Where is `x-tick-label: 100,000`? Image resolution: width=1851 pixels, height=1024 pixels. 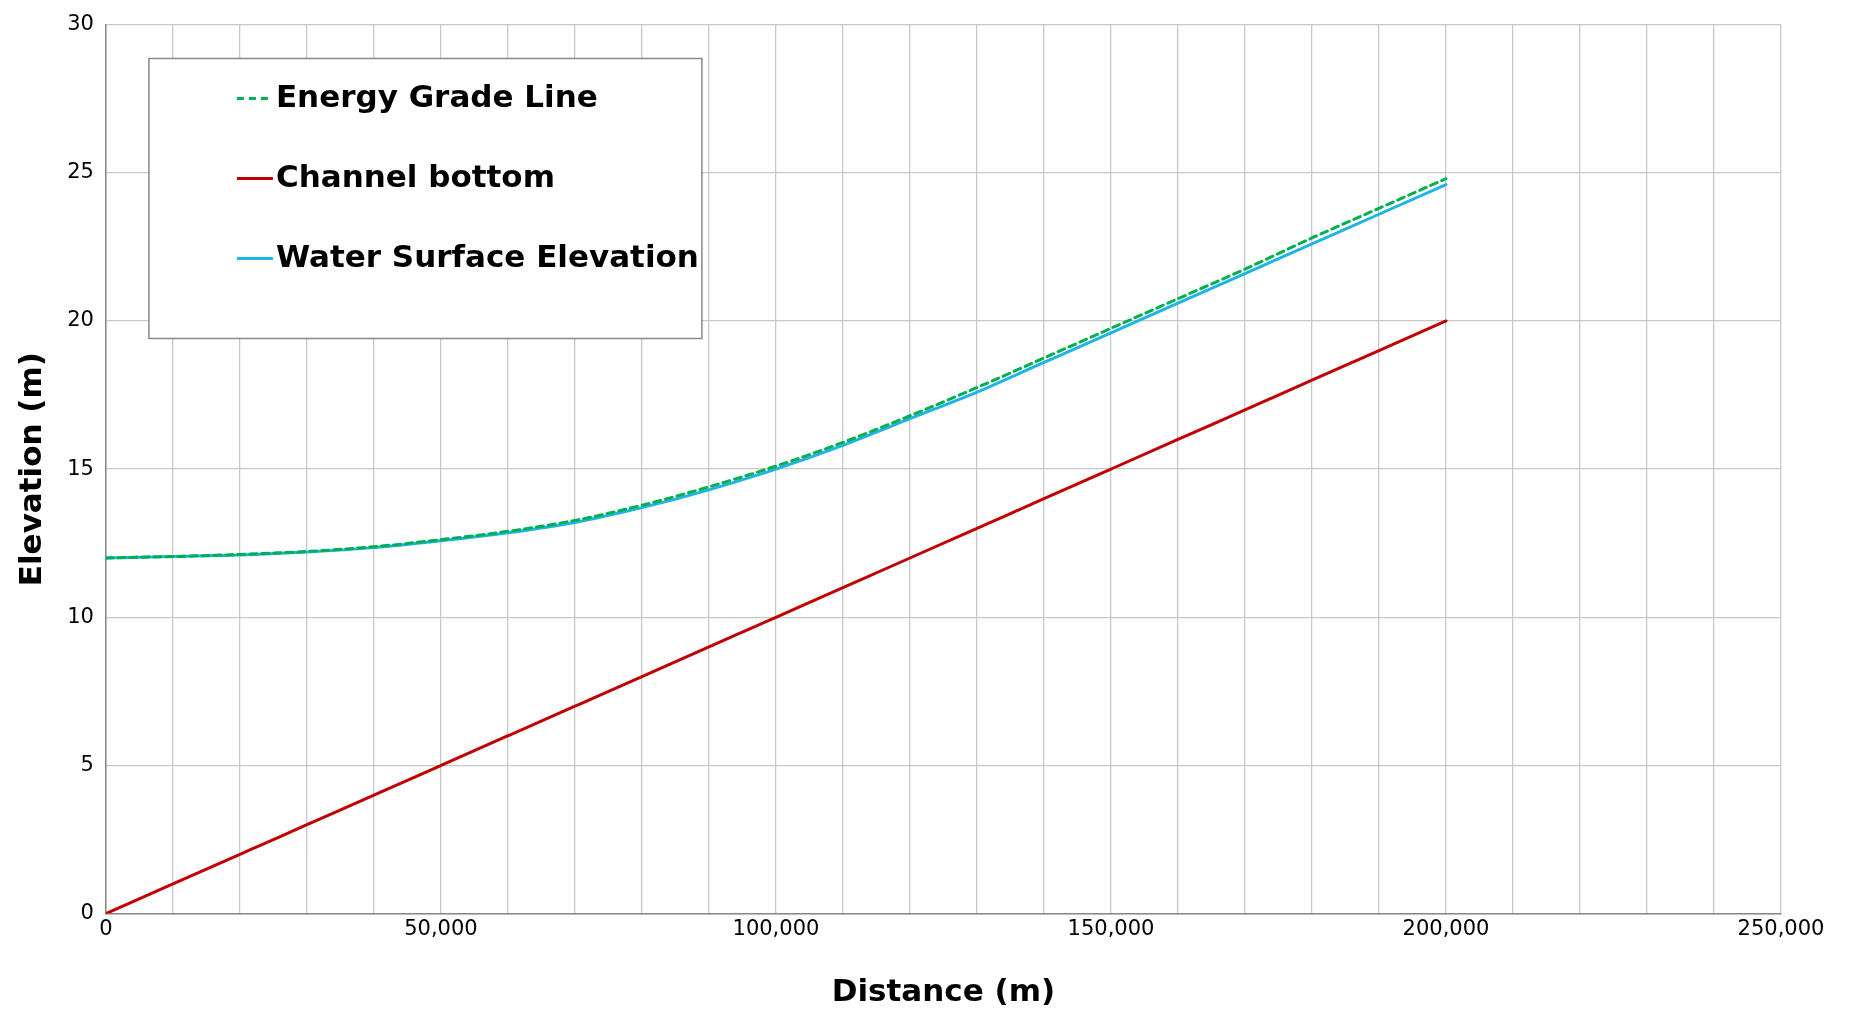
x-tick-label: 100,000 is located at coordinates (776, 927).